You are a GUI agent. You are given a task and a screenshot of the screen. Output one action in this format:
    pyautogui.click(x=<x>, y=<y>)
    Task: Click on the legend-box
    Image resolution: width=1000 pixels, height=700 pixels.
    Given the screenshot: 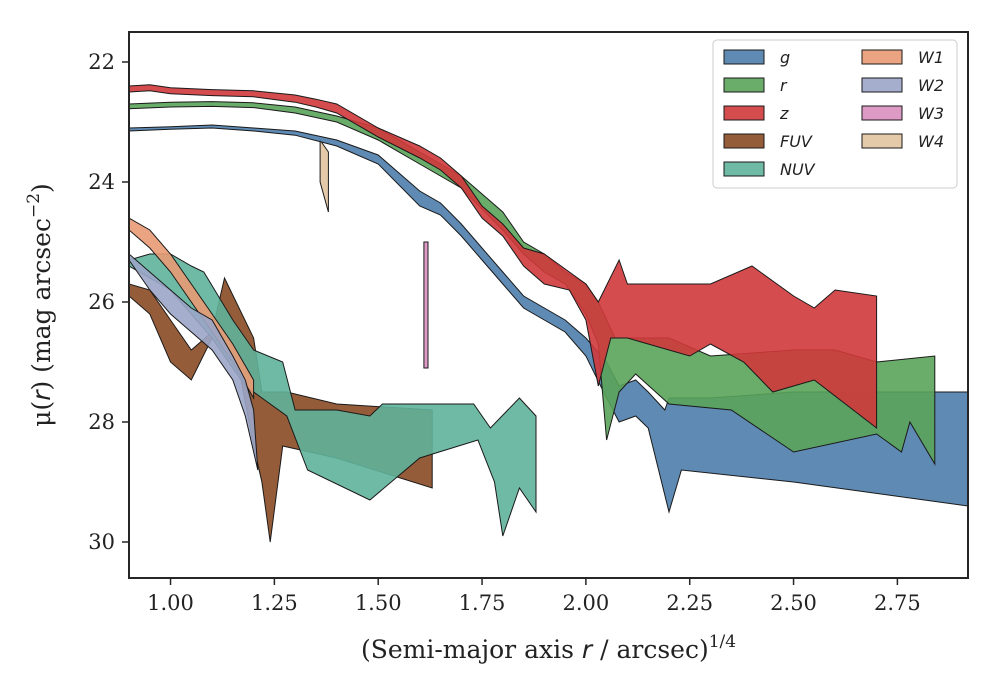 What is the action you would take?
    pyautogui.click(x=835, y=114)
    